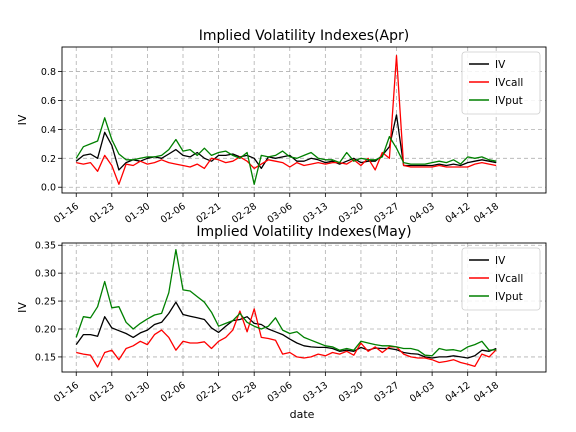 This screenshot has width=576, height=432. I want to click on y-tick-label: 0.8, so click(48, 72).